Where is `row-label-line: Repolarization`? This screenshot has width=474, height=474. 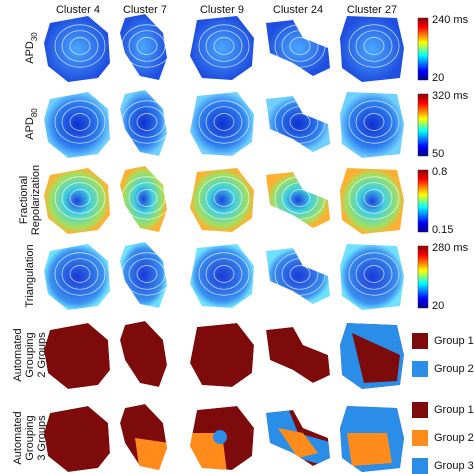 row-label-line: Repolarization is located at coordinates (36, 200).